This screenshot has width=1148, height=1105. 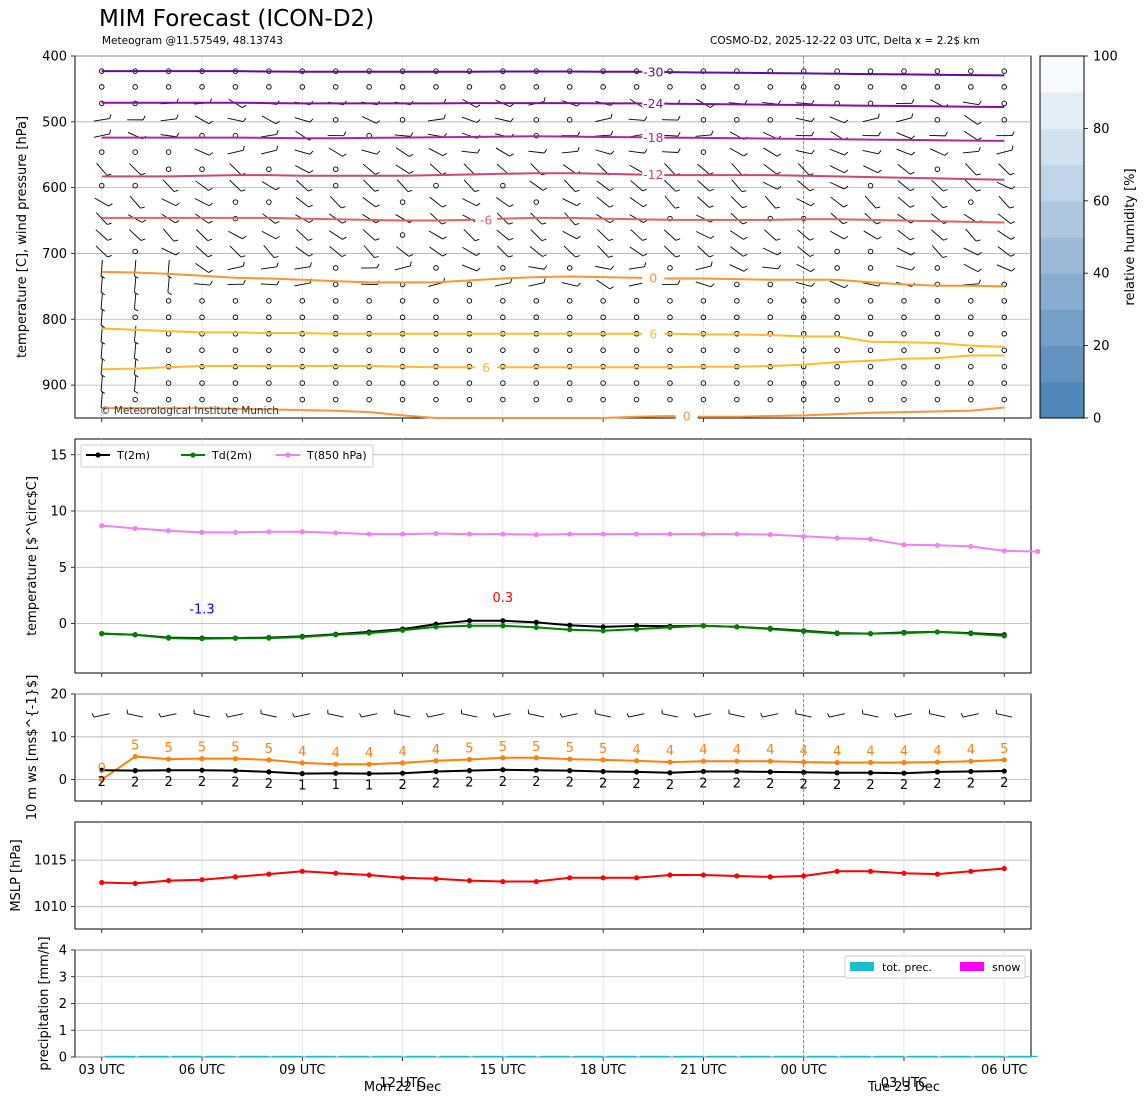 What do you see at coordinates (202, 748) in the screenshot?
I see `gust-label: 5` at bounding box center [202, 748].